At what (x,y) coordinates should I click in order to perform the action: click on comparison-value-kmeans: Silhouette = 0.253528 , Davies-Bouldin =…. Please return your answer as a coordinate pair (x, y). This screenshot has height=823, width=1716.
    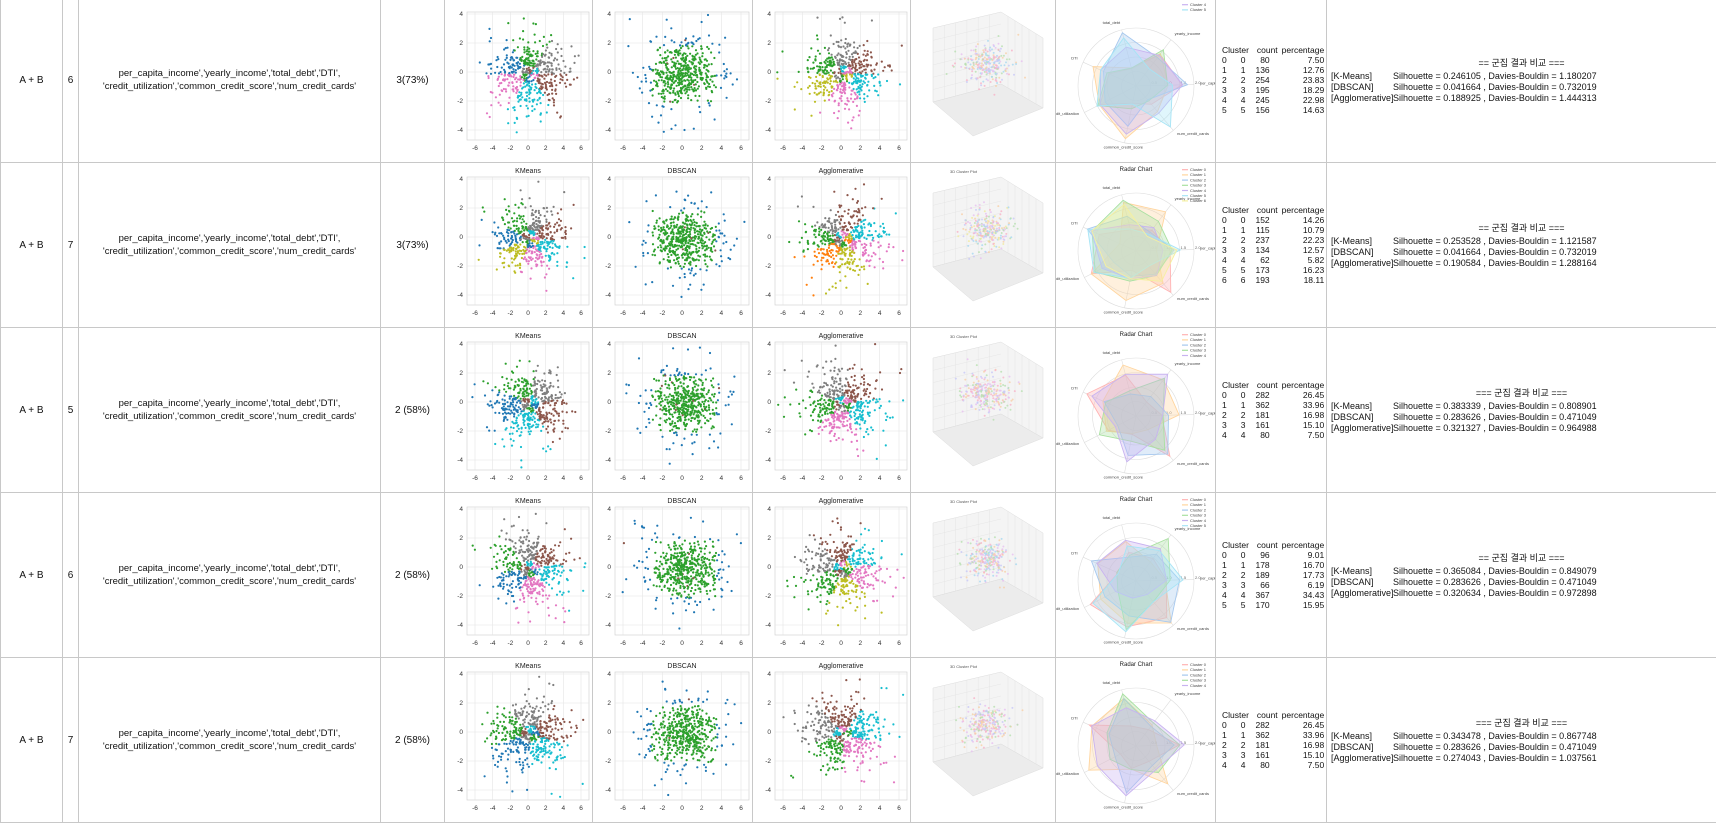
    Looking at the image, I should click on (1495, 241).